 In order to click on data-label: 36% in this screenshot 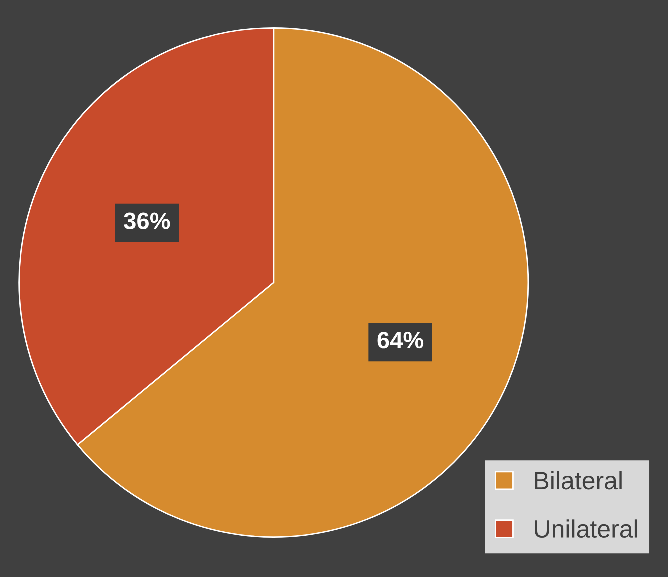, I will do `click(147, 221)`.